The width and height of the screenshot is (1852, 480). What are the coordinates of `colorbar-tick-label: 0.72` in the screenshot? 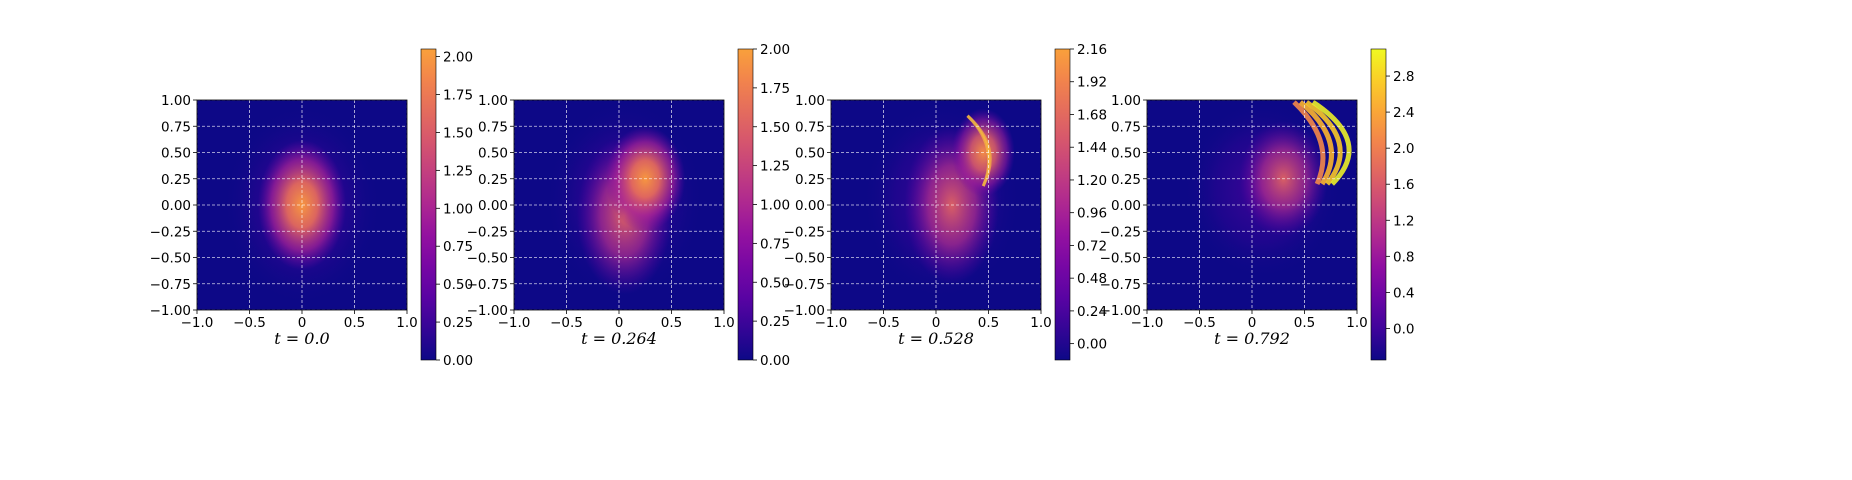 It's located at (1092, 246).